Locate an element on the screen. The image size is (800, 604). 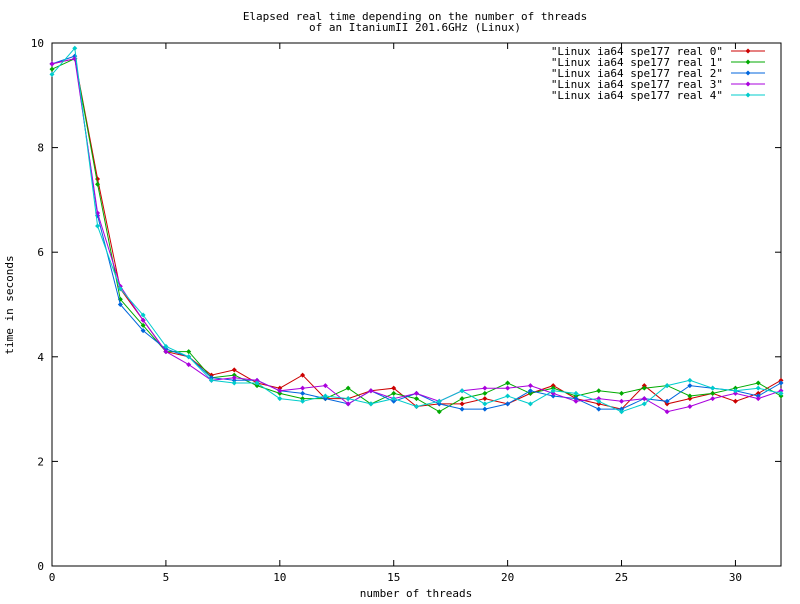
x-tick-label: 10 is located at coordinates (279, 577).